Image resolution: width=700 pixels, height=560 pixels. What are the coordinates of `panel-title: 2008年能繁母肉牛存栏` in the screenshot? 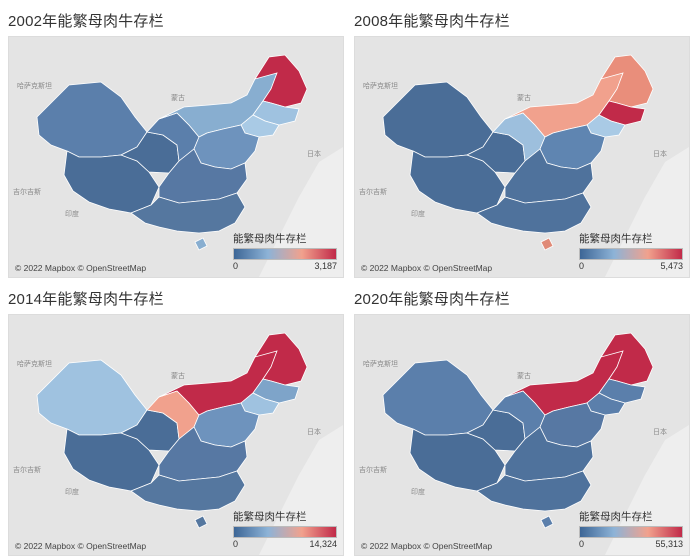 It's located at (432, 21).